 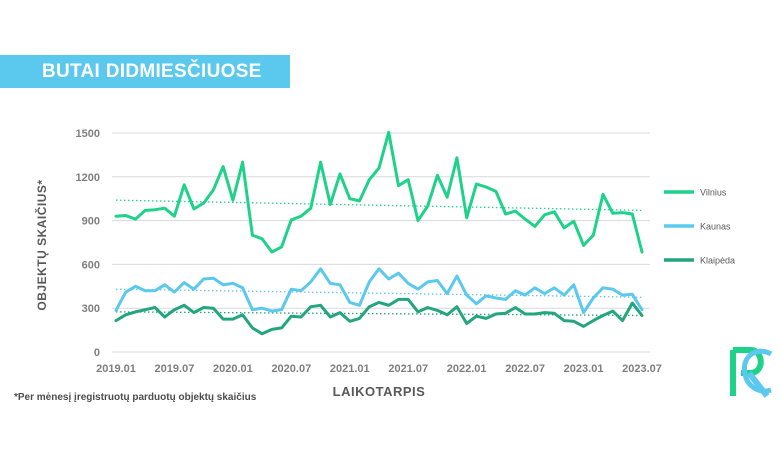 What do you see at coordinates (713, 193) in the screenshot?
I see `legend-label-vilnius: Vilnius` at bounding box center [713, 193].